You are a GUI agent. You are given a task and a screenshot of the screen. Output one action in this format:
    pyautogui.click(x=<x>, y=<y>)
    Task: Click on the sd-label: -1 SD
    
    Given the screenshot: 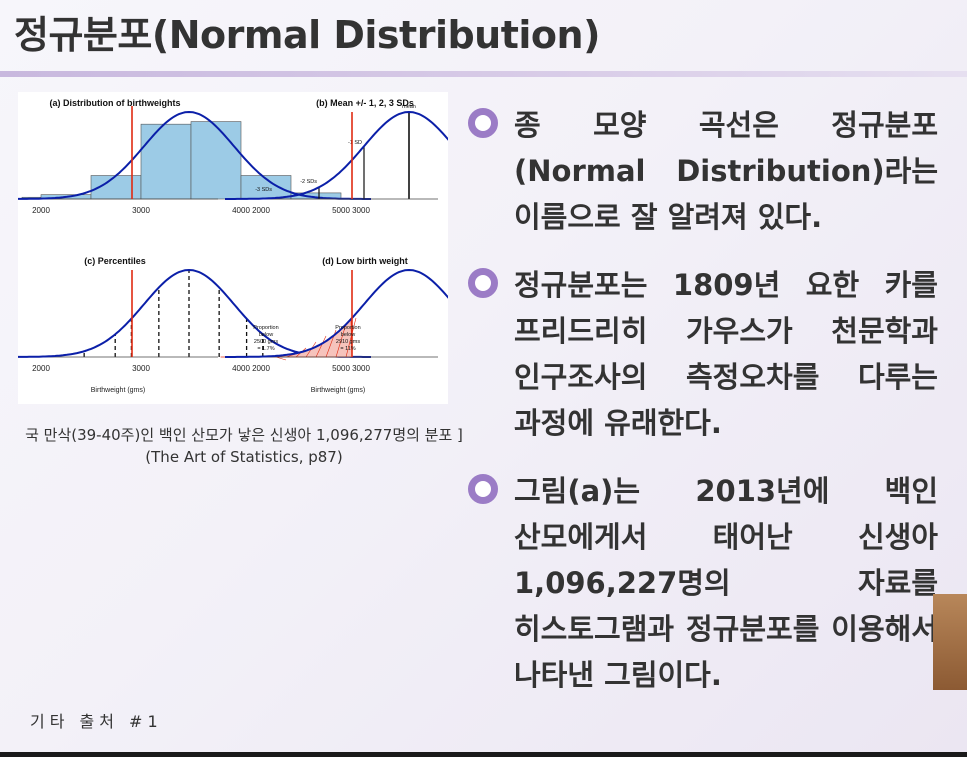 What is the action you would take?
    pyautogui.click(x=355, y=143)
    